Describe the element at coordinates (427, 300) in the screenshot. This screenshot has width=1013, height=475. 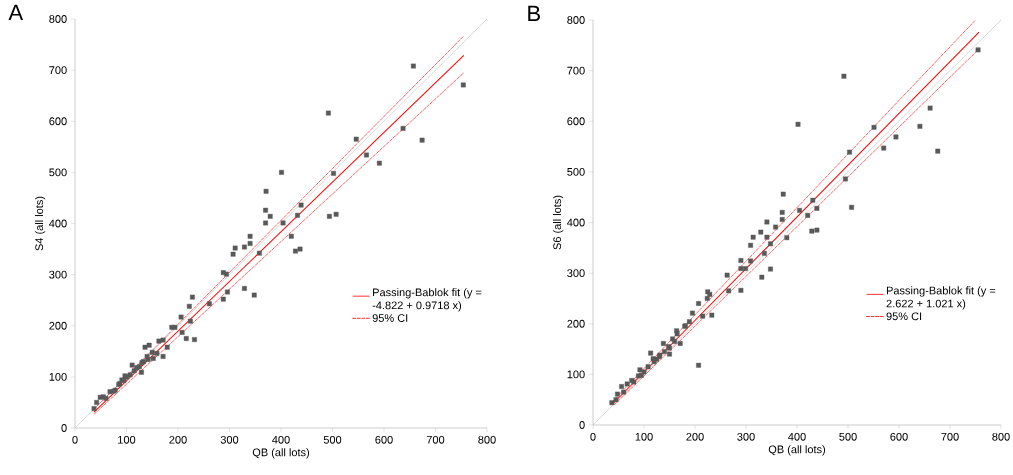
I see `legend-label: Passing-Bablok fit (y = -4.822 + 0.9718 x)` at that location.